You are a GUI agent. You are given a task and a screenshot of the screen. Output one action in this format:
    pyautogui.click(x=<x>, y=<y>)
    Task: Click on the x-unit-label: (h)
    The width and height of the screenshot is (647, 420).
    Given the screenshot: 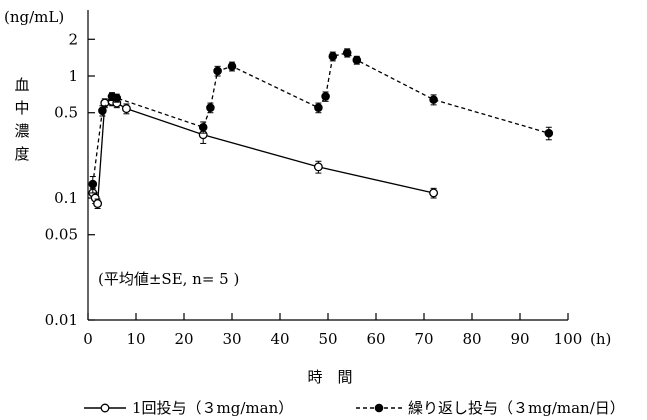 What is the action you would take?
    pyautogui.click(x=600, y=339)
    